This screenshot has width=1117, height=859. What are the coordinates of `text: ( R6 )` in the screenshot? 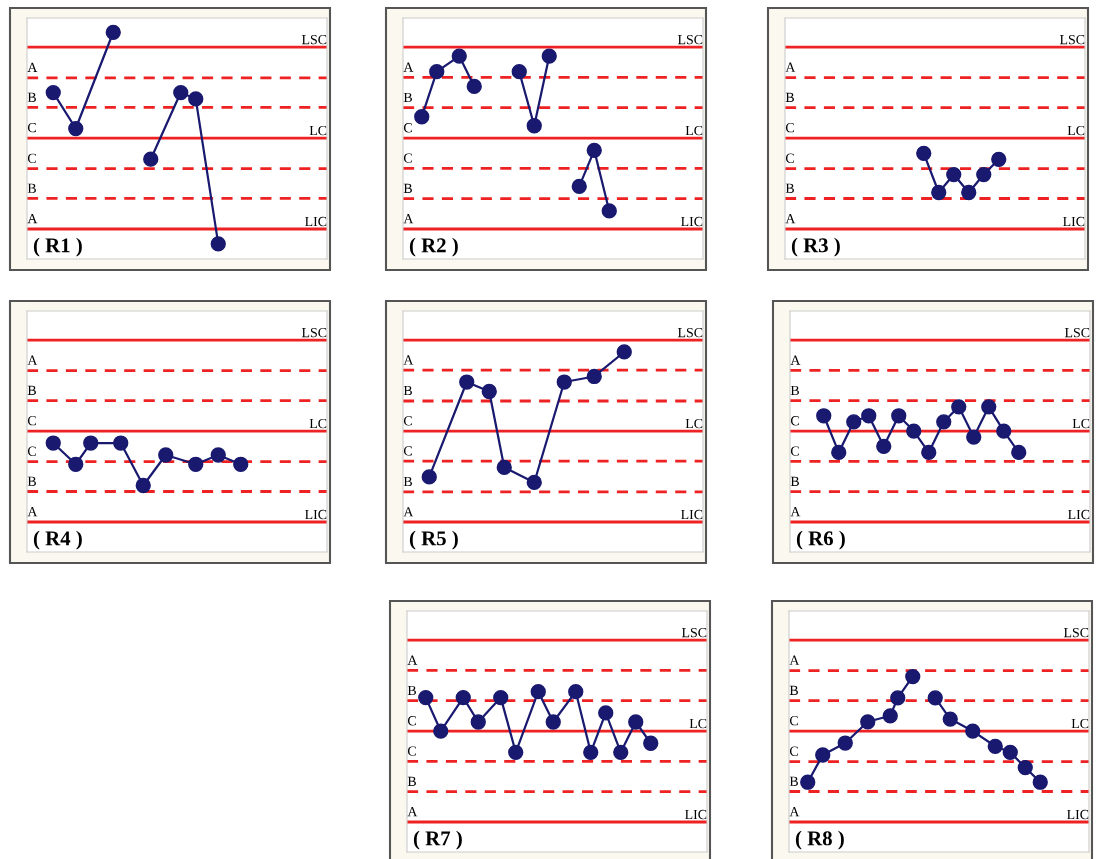 It's located at (820, 540).